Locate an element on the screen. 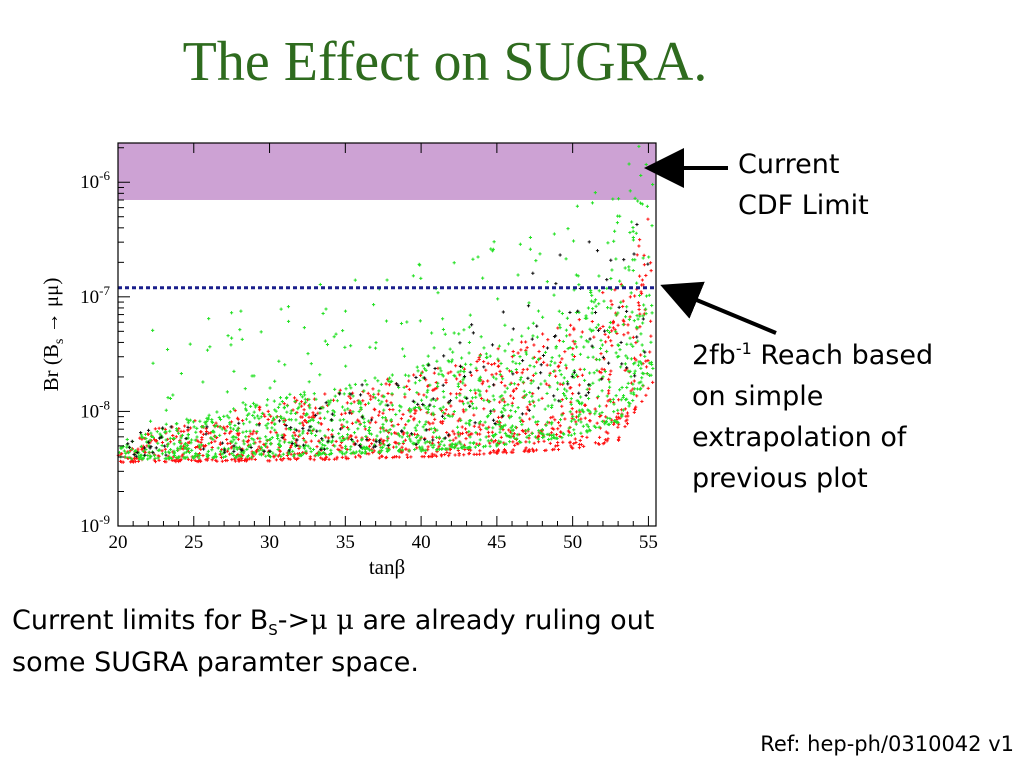 The height and width of the screenshot is (768, 1024). bottom-line2: some SUGRA paramter space. is located at coordinates (215, 662).